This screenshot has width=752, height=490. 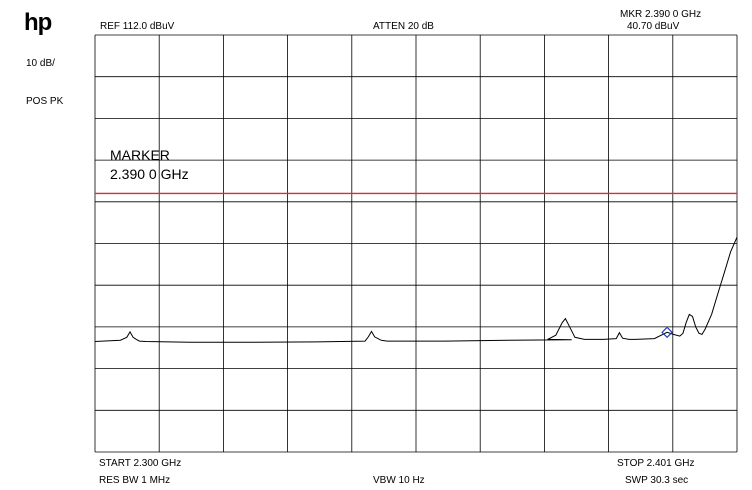 What do you see at coordinates (656, 463) in the screenshot?
I see `stop-frequency: STOP 2.401 GHz` at bounding box center [656, 463].